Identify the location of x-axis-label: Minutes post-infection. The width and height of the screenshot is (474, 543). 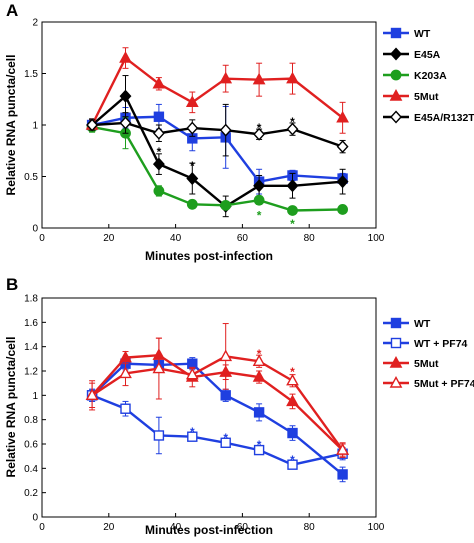
(209, 256).